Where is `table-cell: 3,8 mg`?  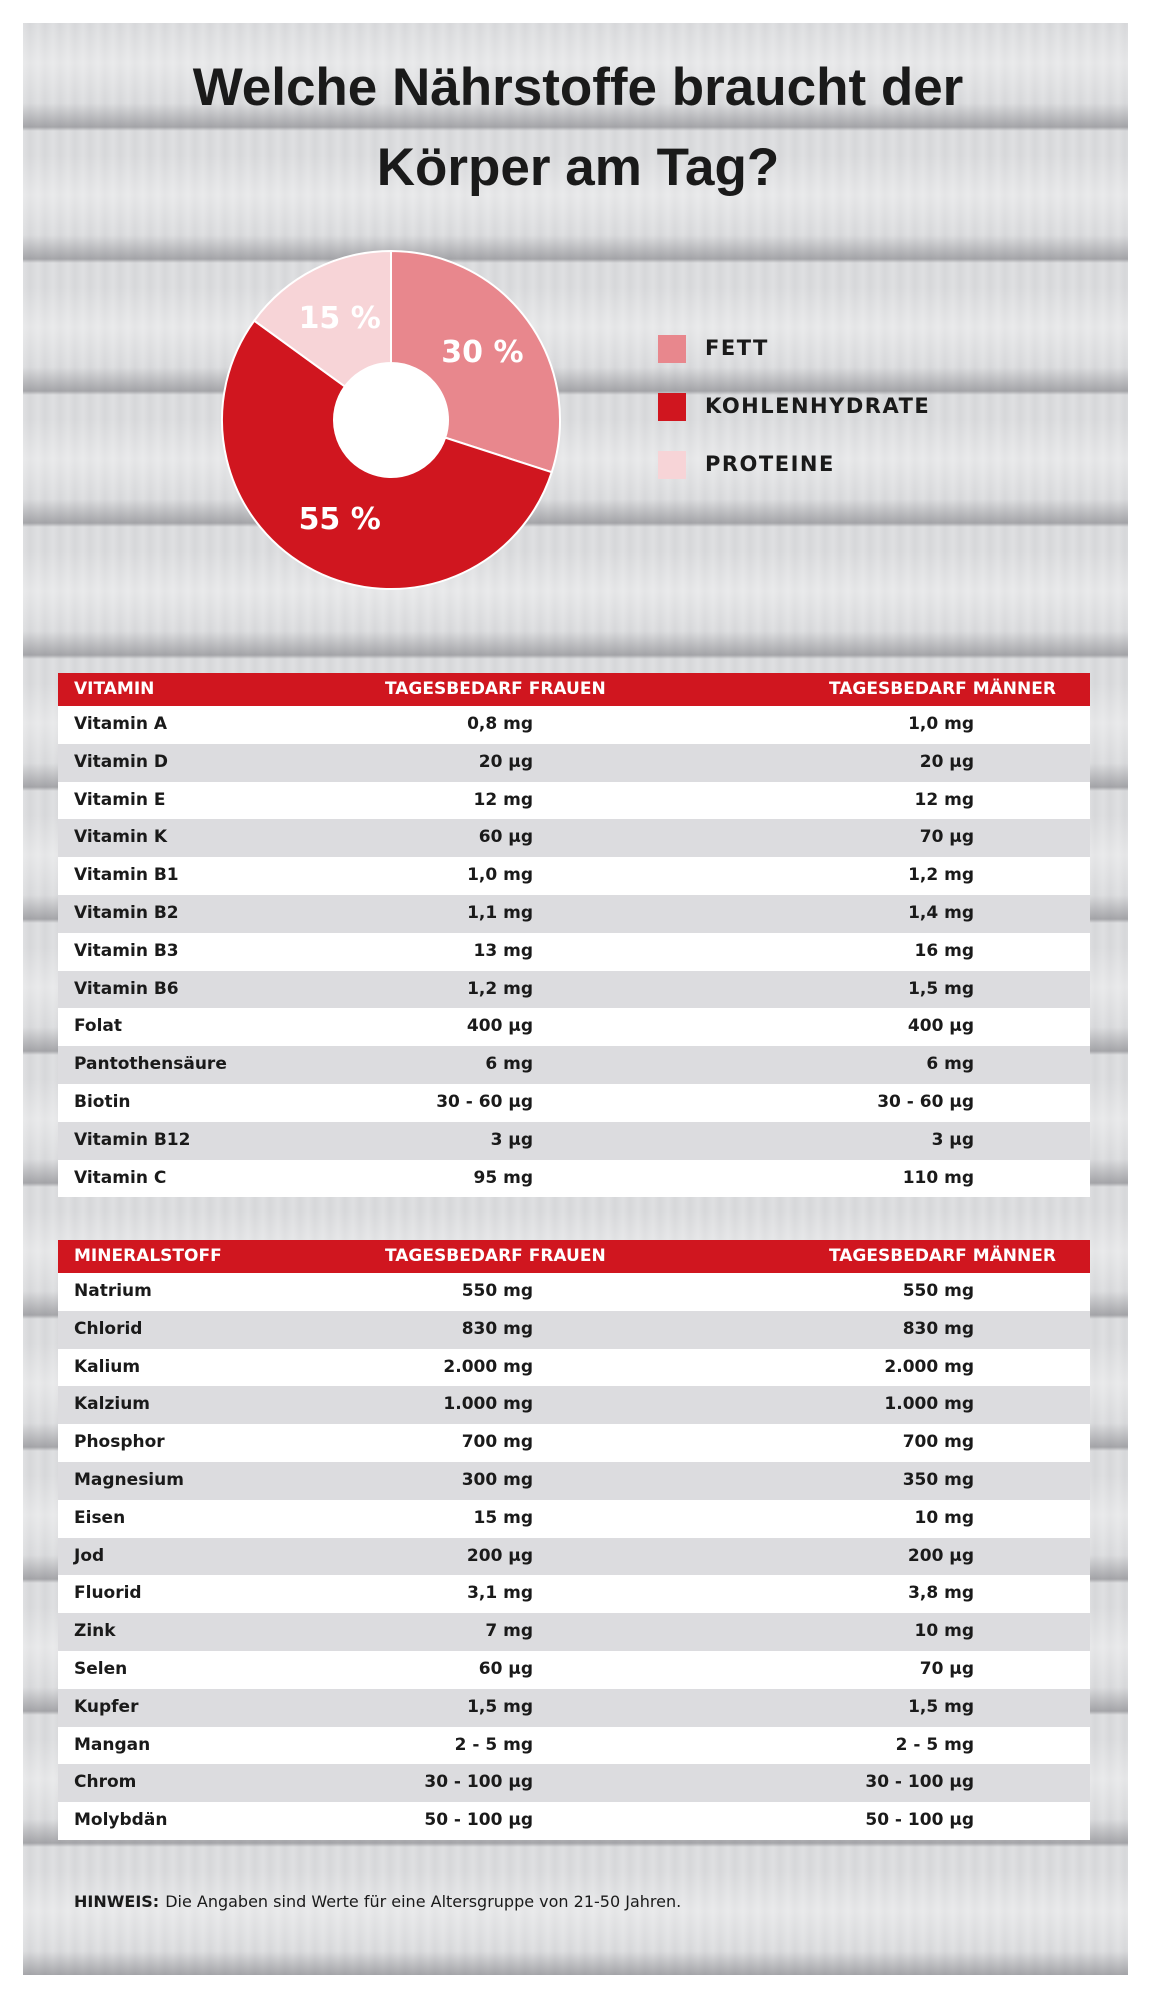 table-cell: 3,8 mg is located at coordinates (941, 1593).